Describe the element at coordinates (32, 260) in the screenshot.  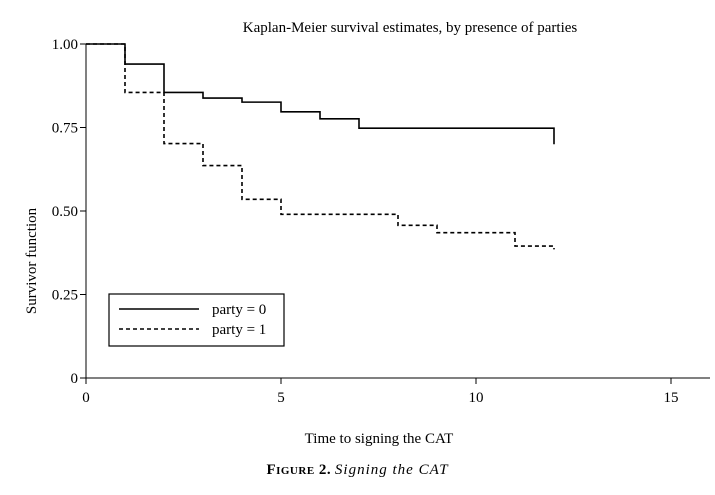
I see `y-axis-title: Survivor function` at that location.